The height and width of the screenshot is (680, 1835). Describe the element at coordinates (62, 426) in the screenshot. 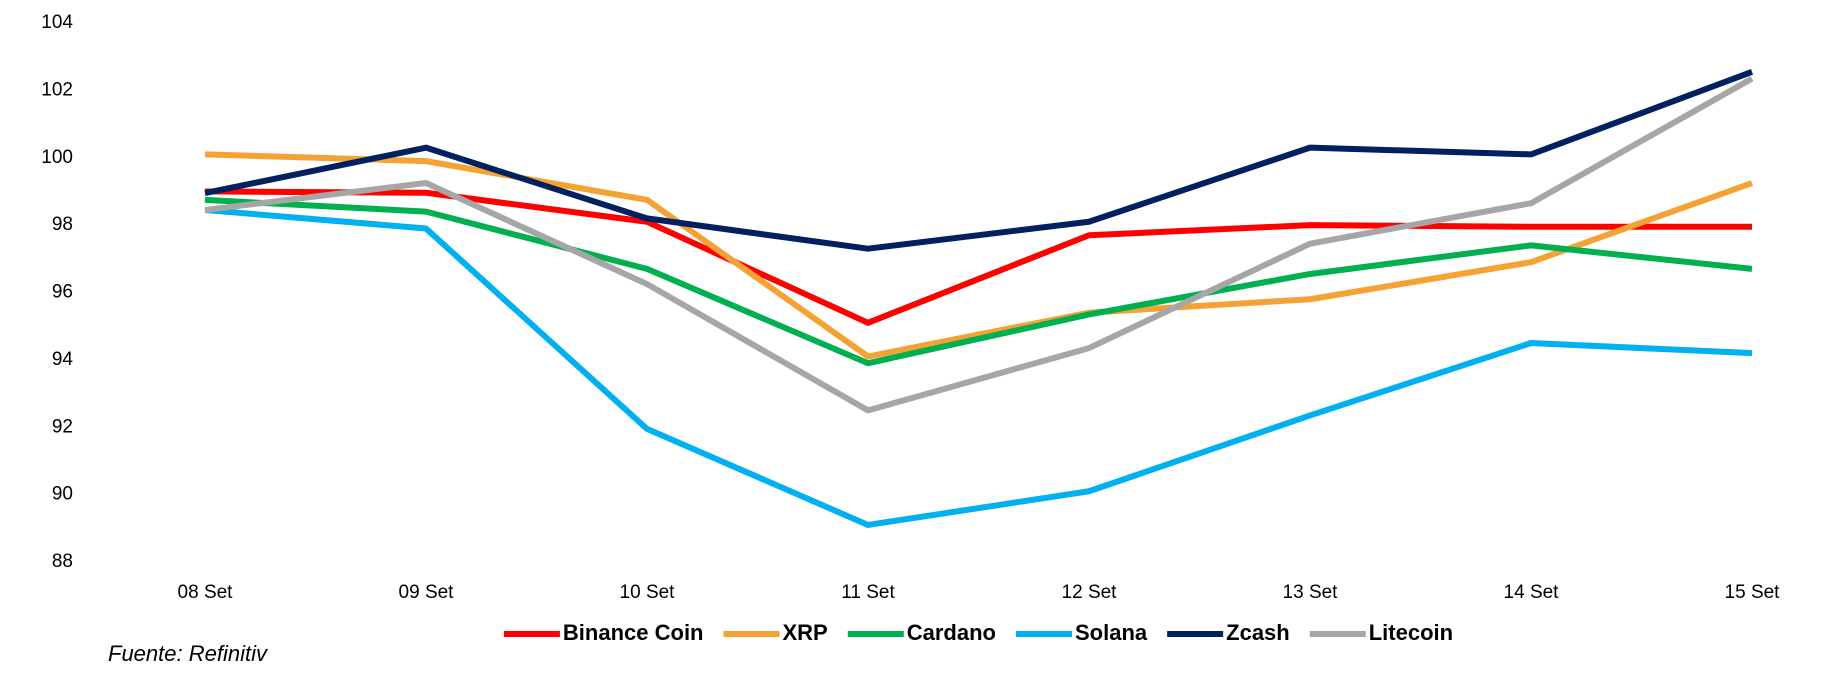

I see `y-tick-label: 92` at that location.